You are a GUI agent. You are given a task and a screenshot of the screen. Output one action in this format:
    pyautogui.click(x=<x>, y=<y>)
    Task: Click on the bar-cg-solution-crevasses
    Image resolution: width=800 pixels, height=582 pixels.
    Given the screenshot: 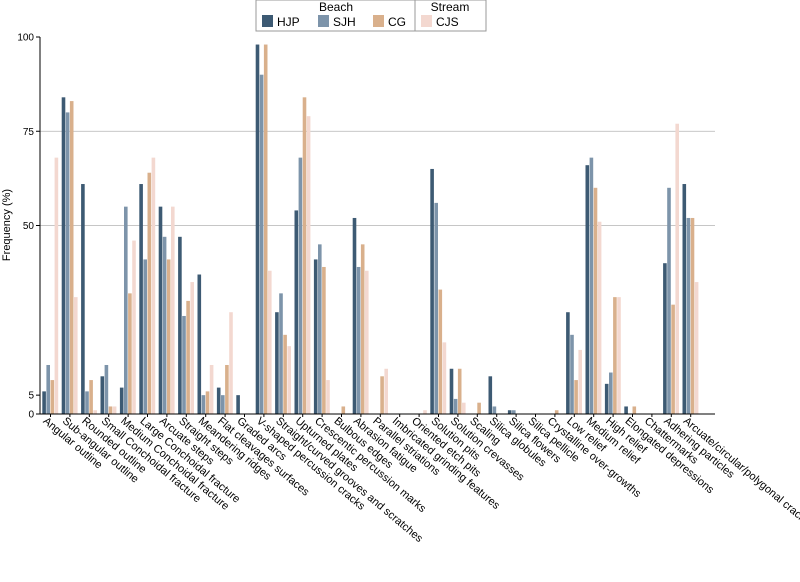 What is the action you would take?
    pyautogui.click(x=459, y=391)
    